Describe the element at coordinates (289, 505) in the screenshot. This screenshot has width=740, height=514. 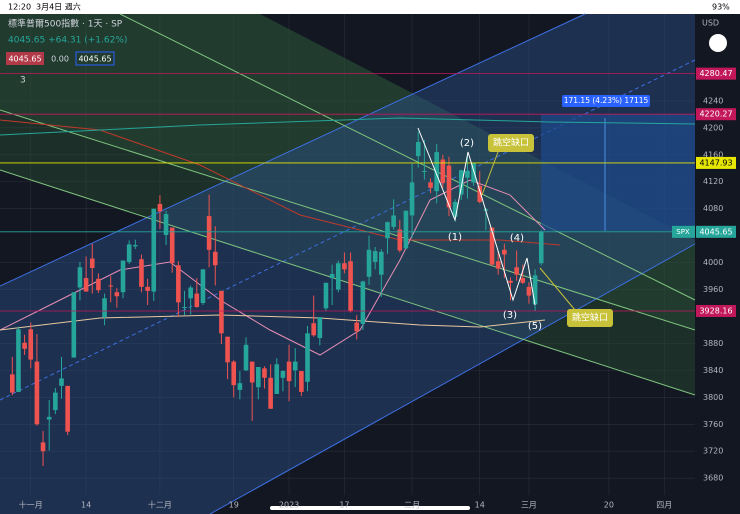
I see `x-tick-label: 2023` at that location.